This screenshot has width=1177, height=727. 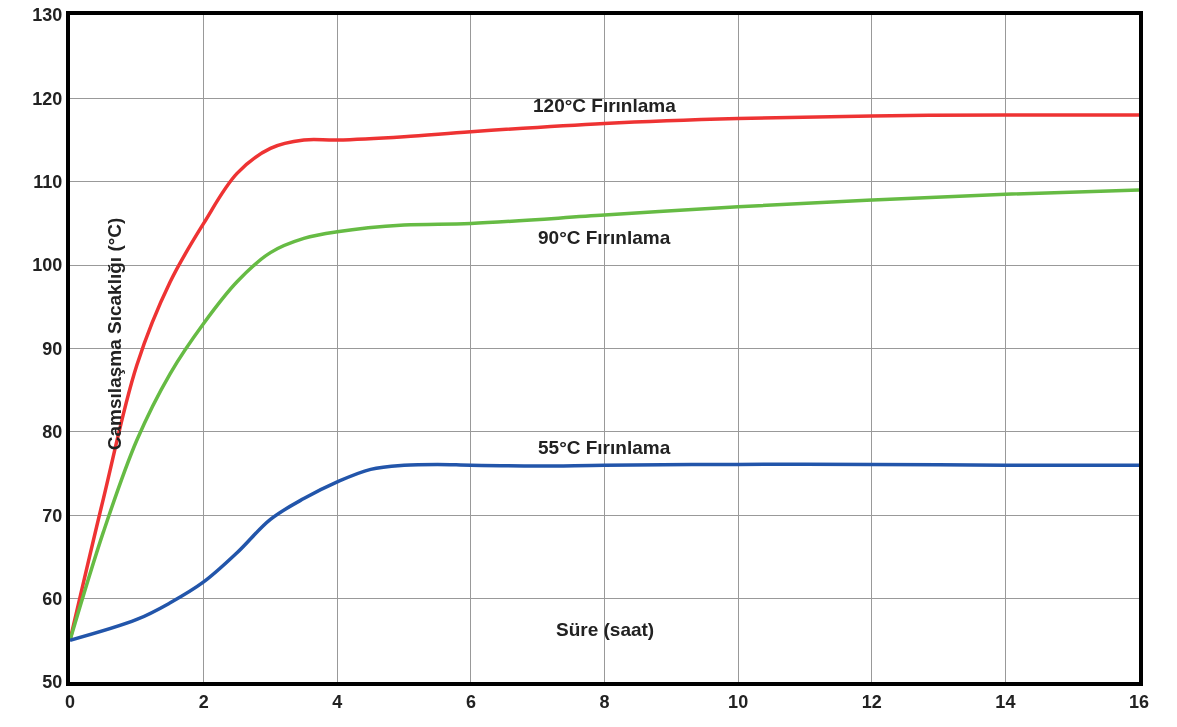 I want to click on y-tick-label: 70, so click(x=52, y=515).